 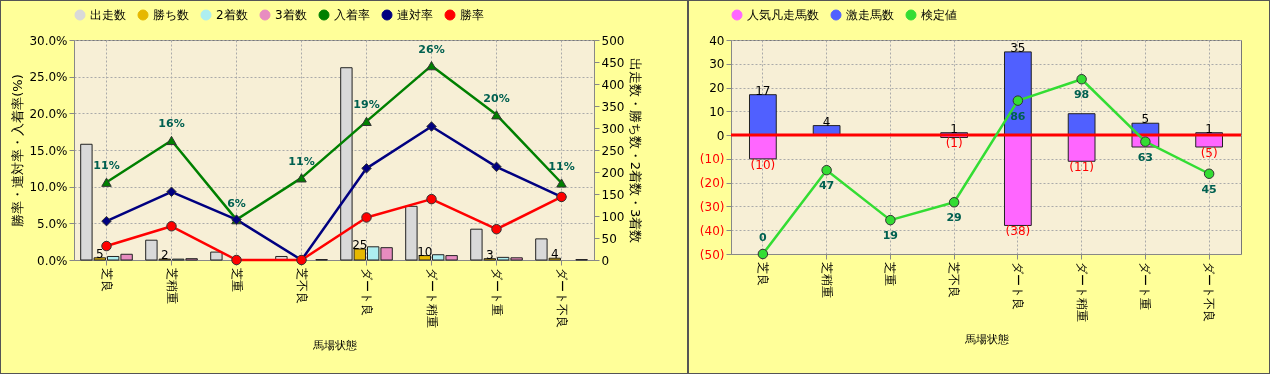 I want to click on data-label: 98, so click(x=1081, y=95).